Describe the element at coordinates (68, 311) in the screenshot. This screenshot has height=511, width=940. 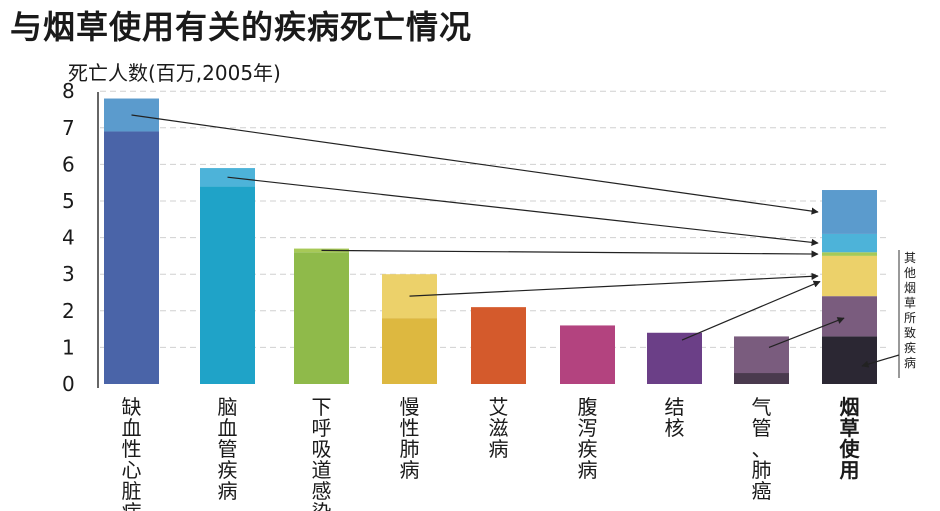
I see `y-tick-label: 2` at that location.